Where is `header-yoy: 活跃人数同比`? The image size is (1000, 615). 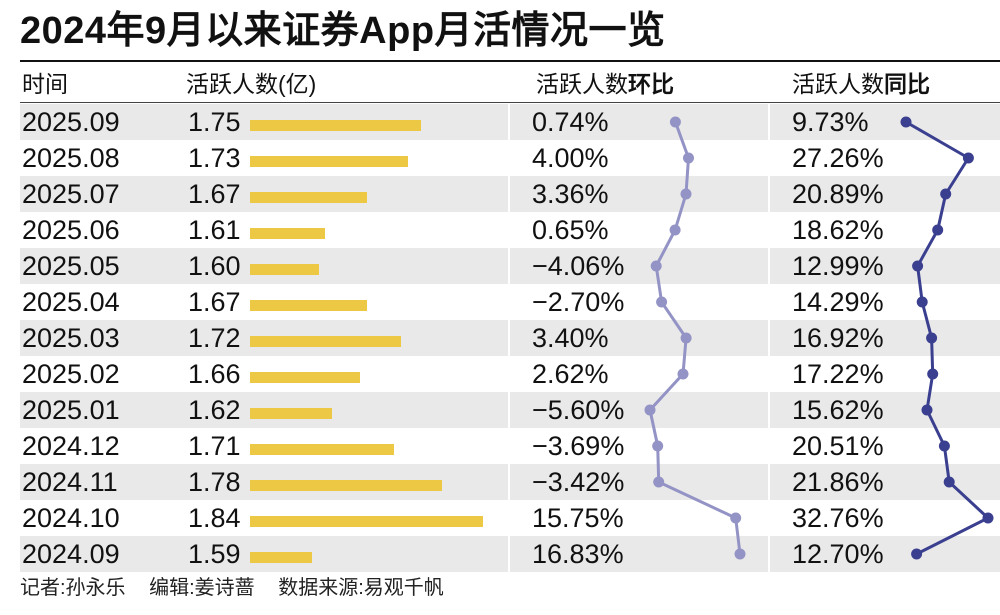
header-yoy: 活跃人数同比 is located at coordinates (861, 84).